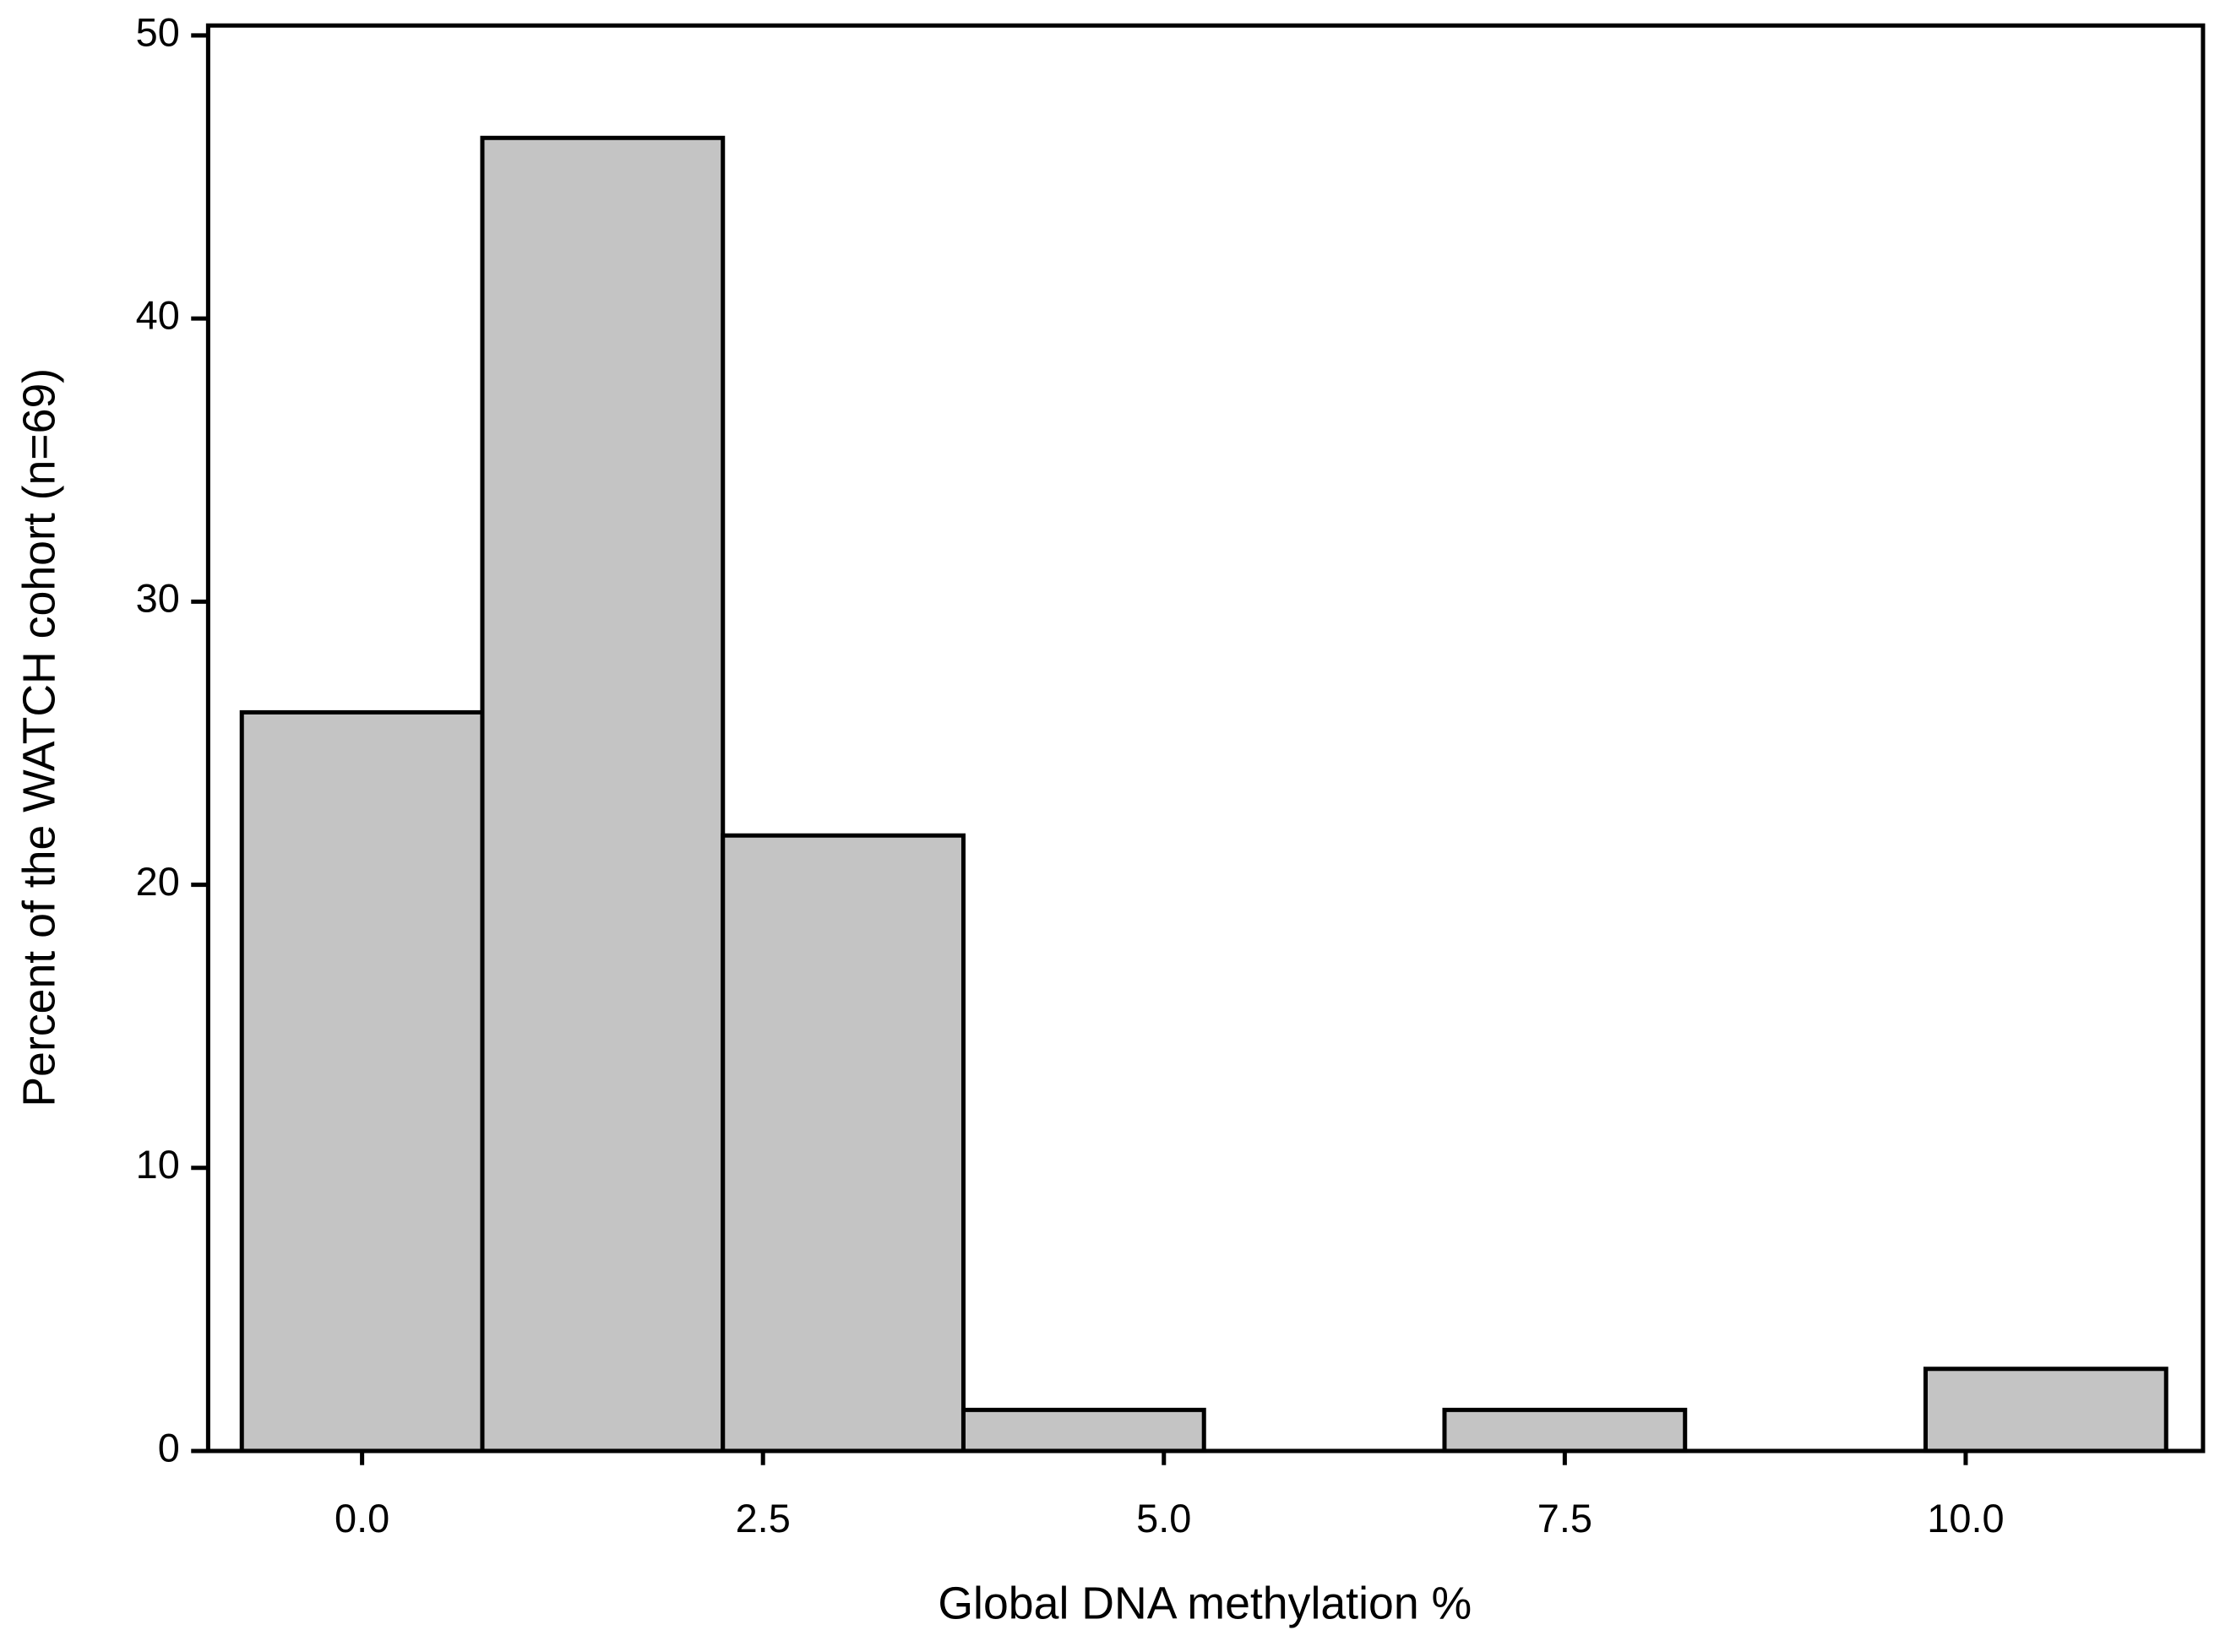 This screenshot has width=2220, height=1652. I want to click on y-tick-label: 30, so click(158, 599).